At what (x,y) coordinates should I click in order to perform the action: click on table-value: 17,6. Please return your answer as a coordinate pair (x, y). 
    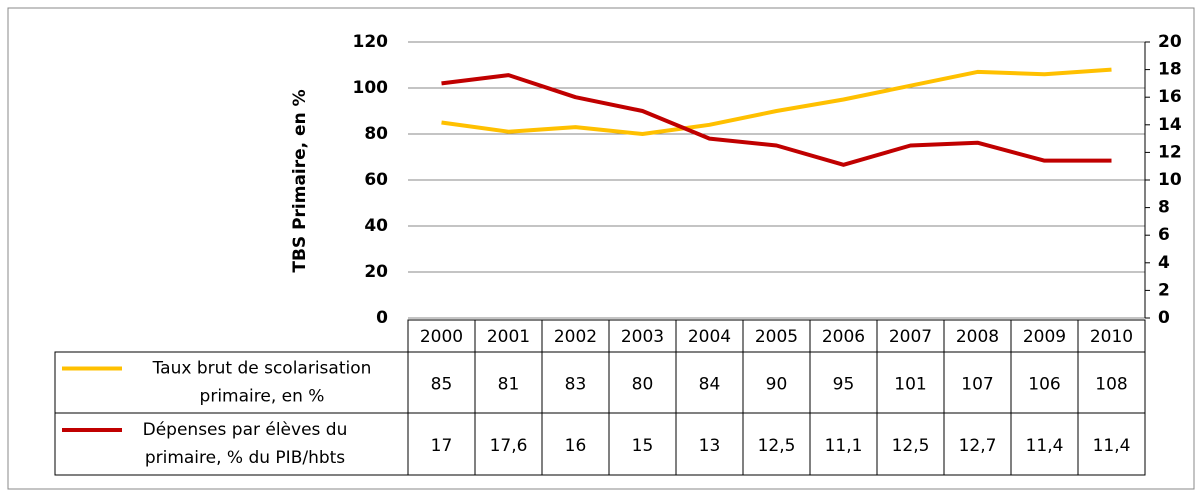
    Looking at the image, I should click on (509, 446).